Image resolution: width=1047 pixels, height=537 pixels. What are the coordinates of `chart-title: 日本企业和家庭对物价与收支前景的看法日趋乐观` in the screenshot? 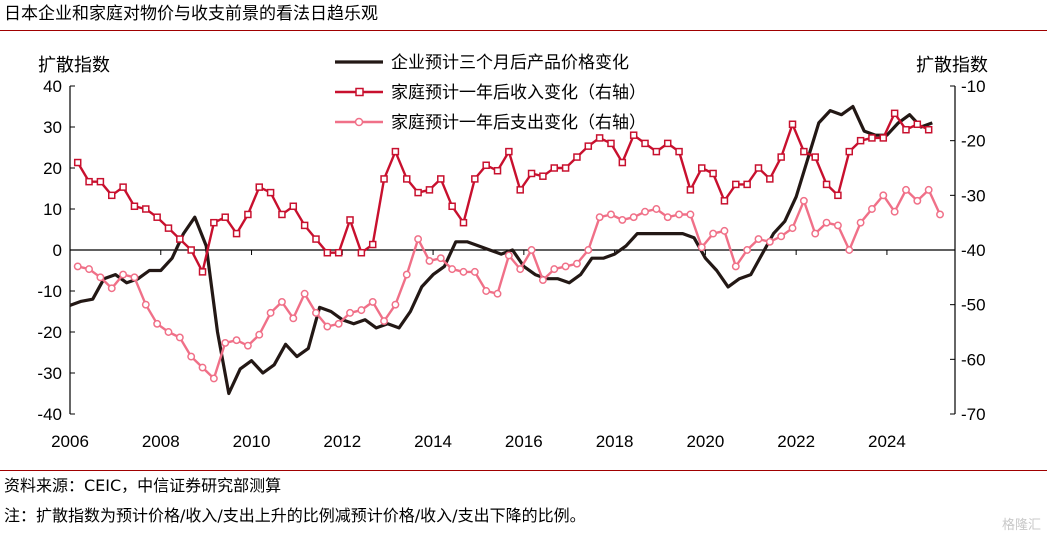 It's located at (191, 14).